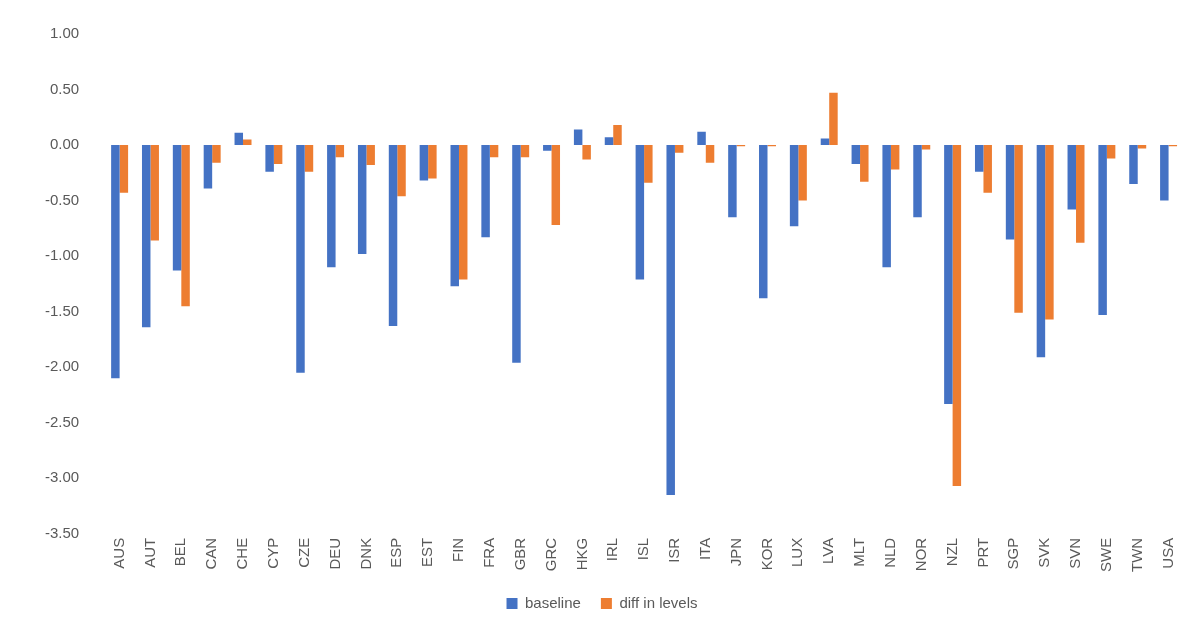 Image resolution: width=1204 pixels, height=631 pixels. Describe the element at coordinates (951, 552) in the screenshot. I see `x-tick-label: NZL` at that location.